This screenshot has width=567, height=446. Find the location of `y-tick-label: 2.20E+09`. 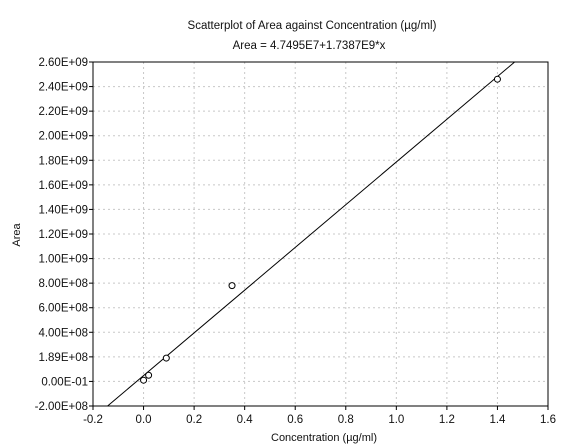

y-tick-label: 2.20E+09 is located at coordinates (63, 112).